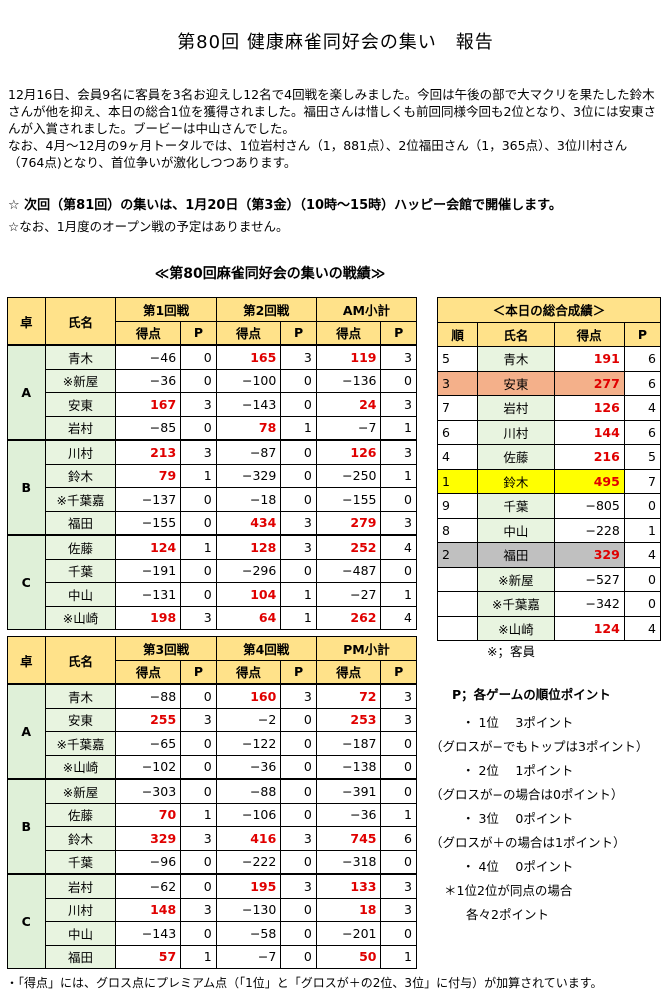 This screenshot has height=996, width=671. Describe the element at coordinates (248, 380) in the screenshot. I see `score-cell: −100` at that location.